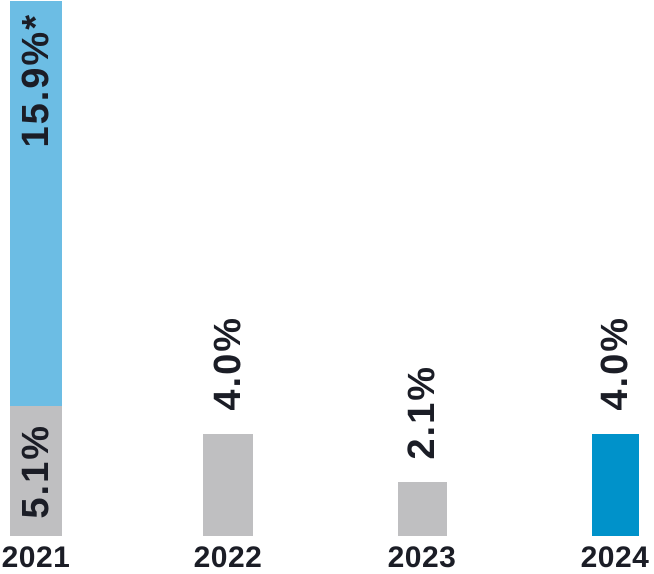  What do you see at coordinates (228, 363) in the screenshot?
I see `value-label-2022: 4.0%` at bounding box center [228, 363].